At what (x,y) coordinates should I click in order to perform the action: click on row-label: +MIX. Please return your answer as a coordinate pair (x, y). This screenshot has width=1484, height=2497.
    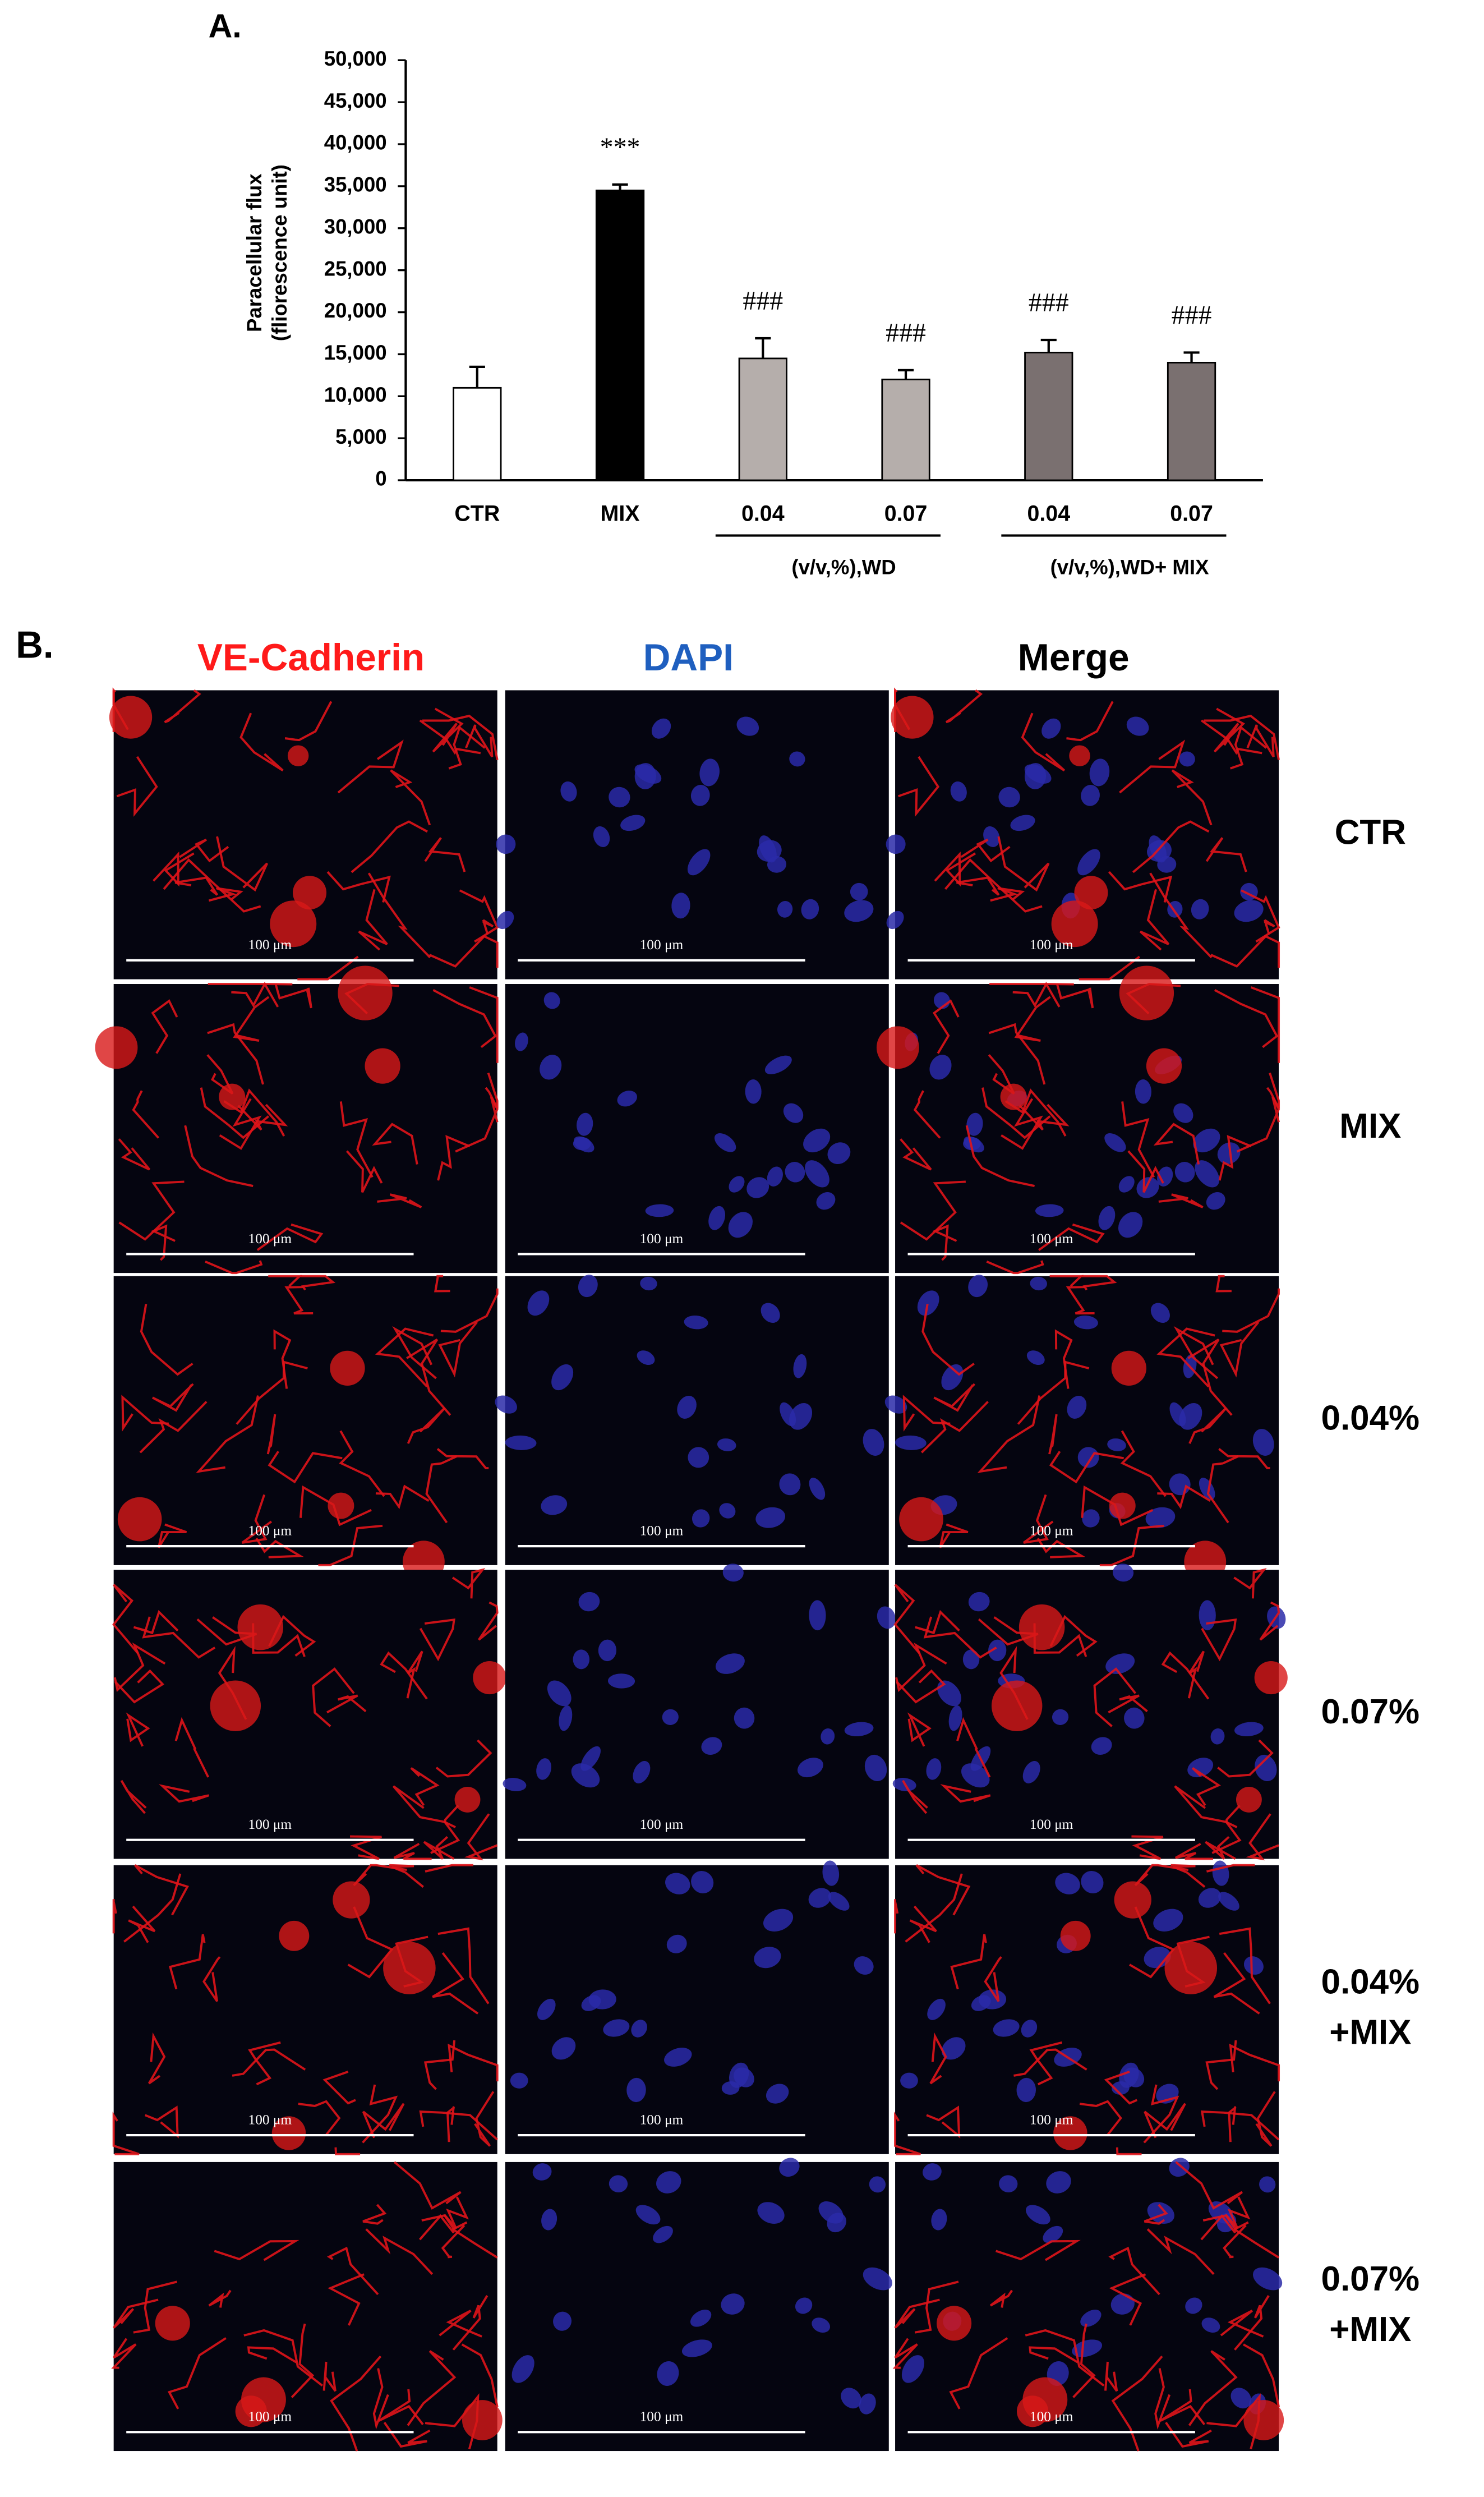
    Looking at the image, I should click on (1370, 2032).